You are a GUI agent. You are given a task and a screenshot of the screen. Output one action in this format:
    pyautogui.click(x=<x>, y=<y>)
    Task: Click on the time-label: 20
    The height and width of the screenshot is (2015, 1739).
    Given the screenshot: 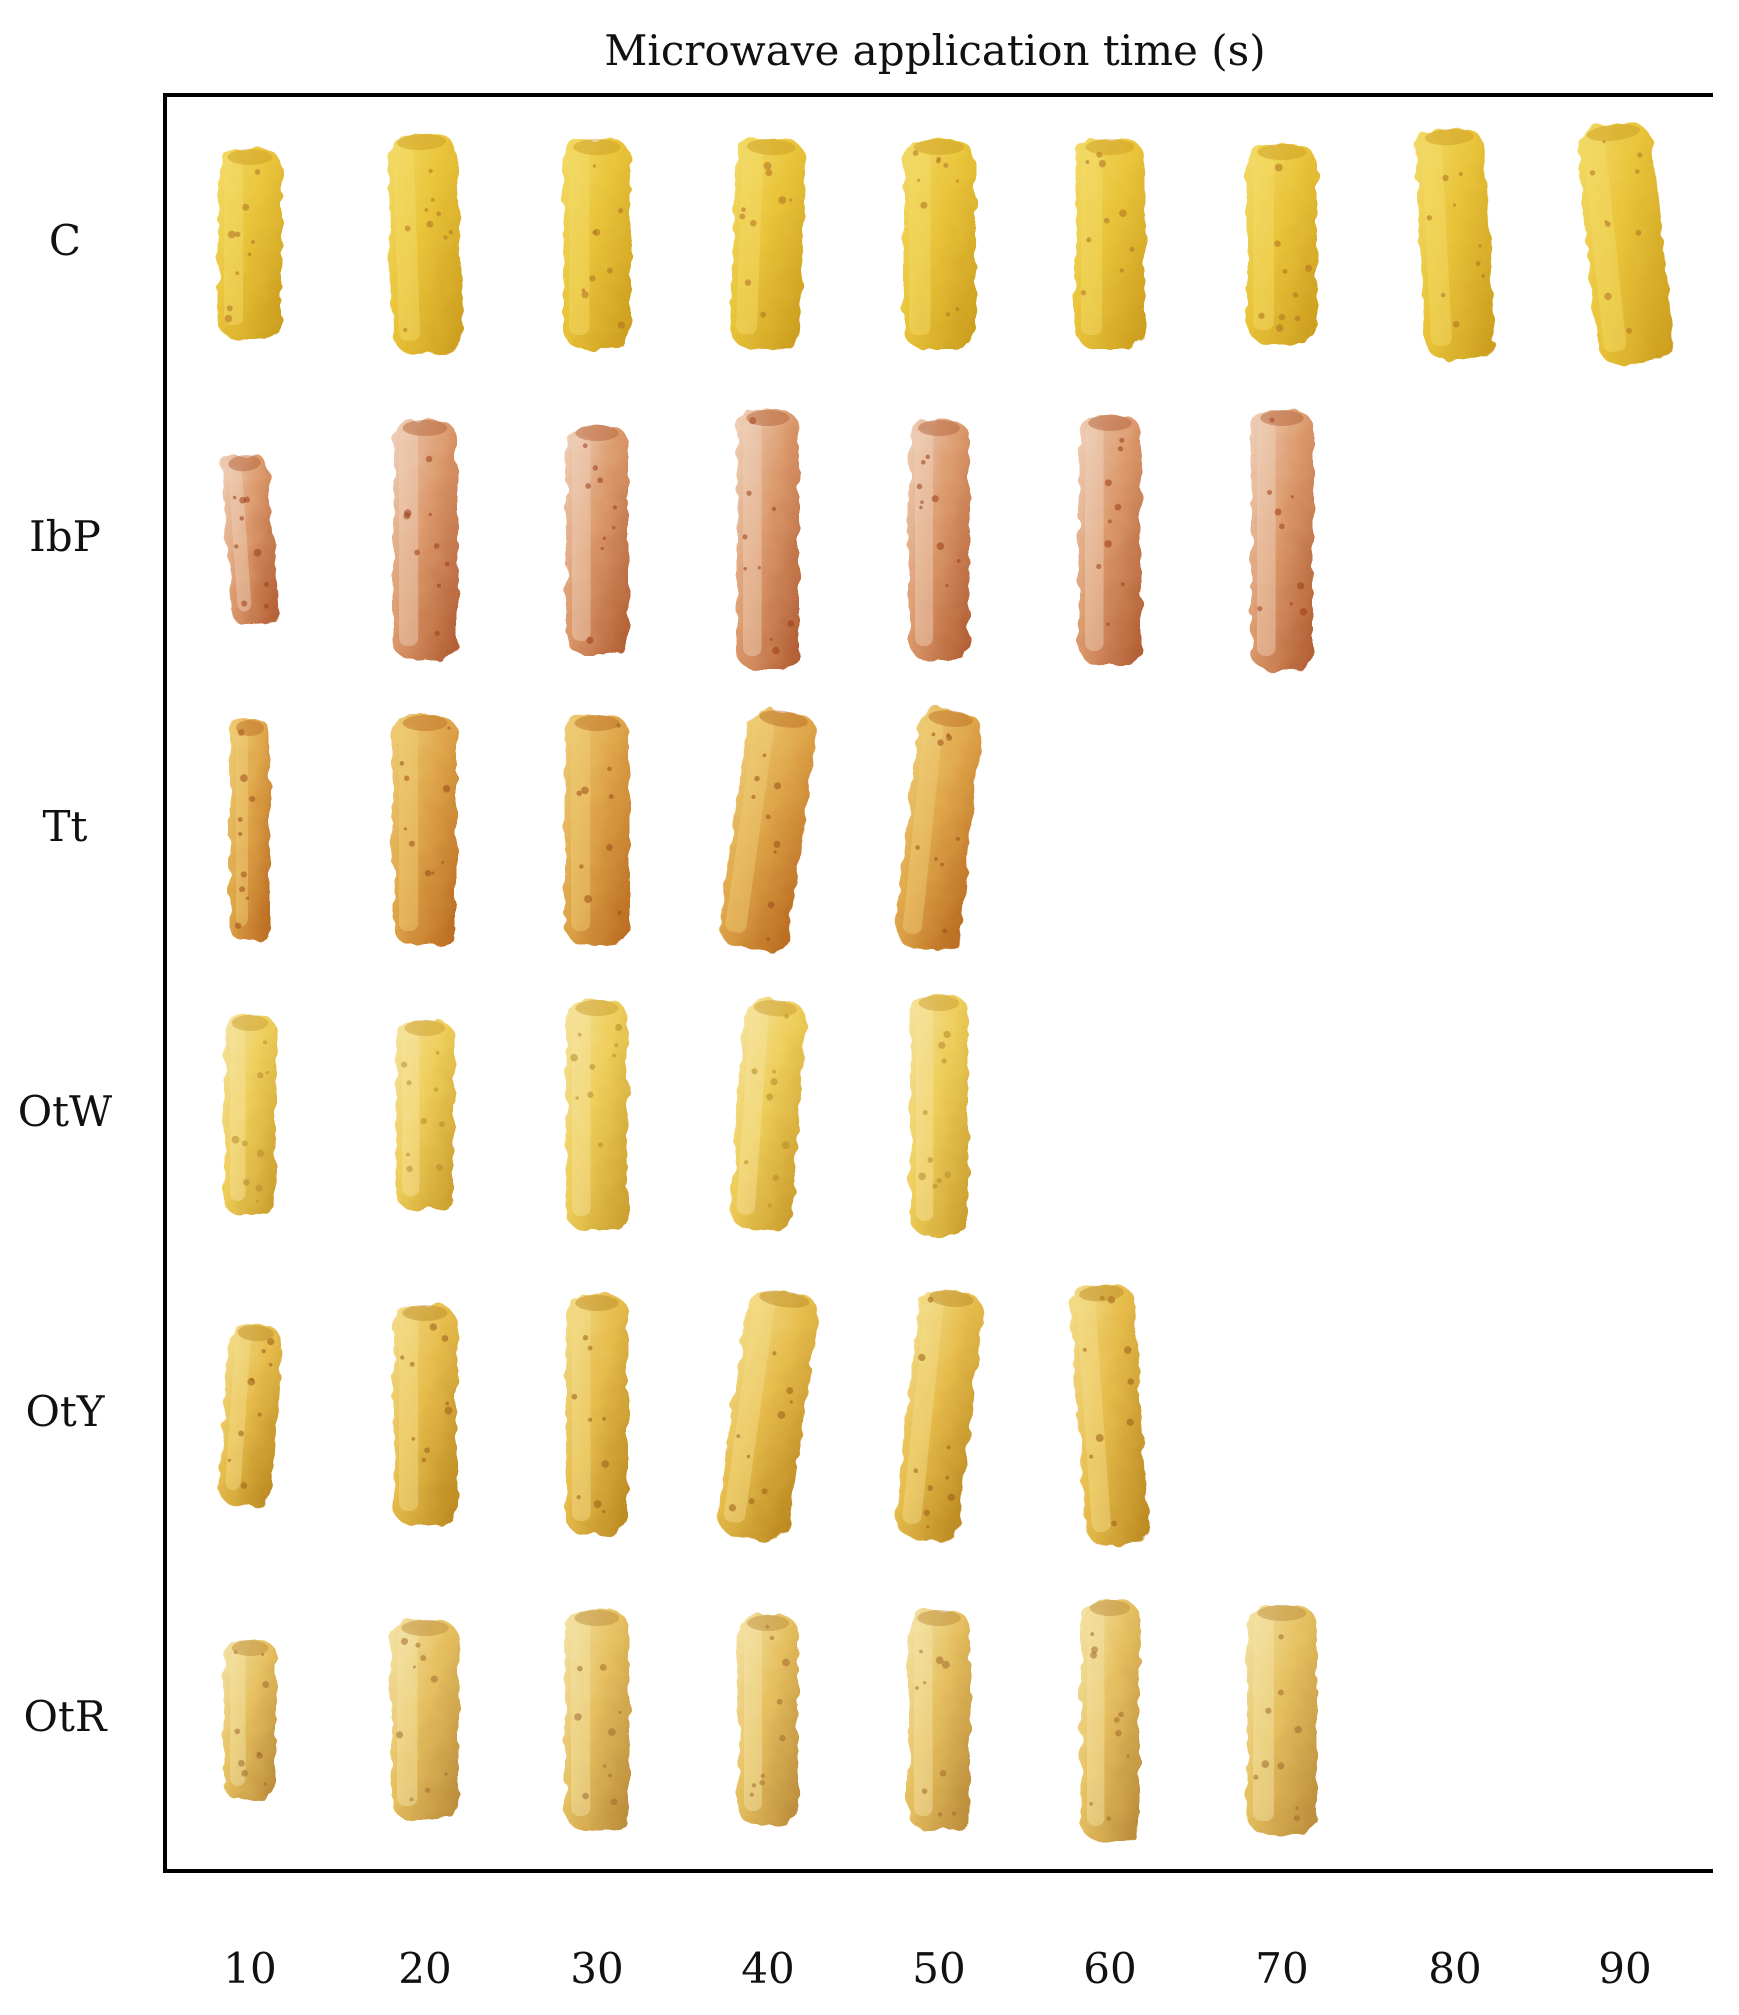 What is the action you would take?
    pyautogui.click(x=425, y=1968)
    